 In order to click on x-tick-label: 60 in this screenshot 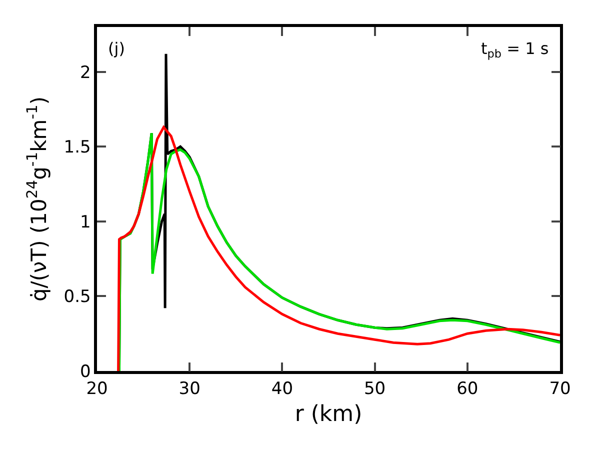, I will do `click(467, 389)`.